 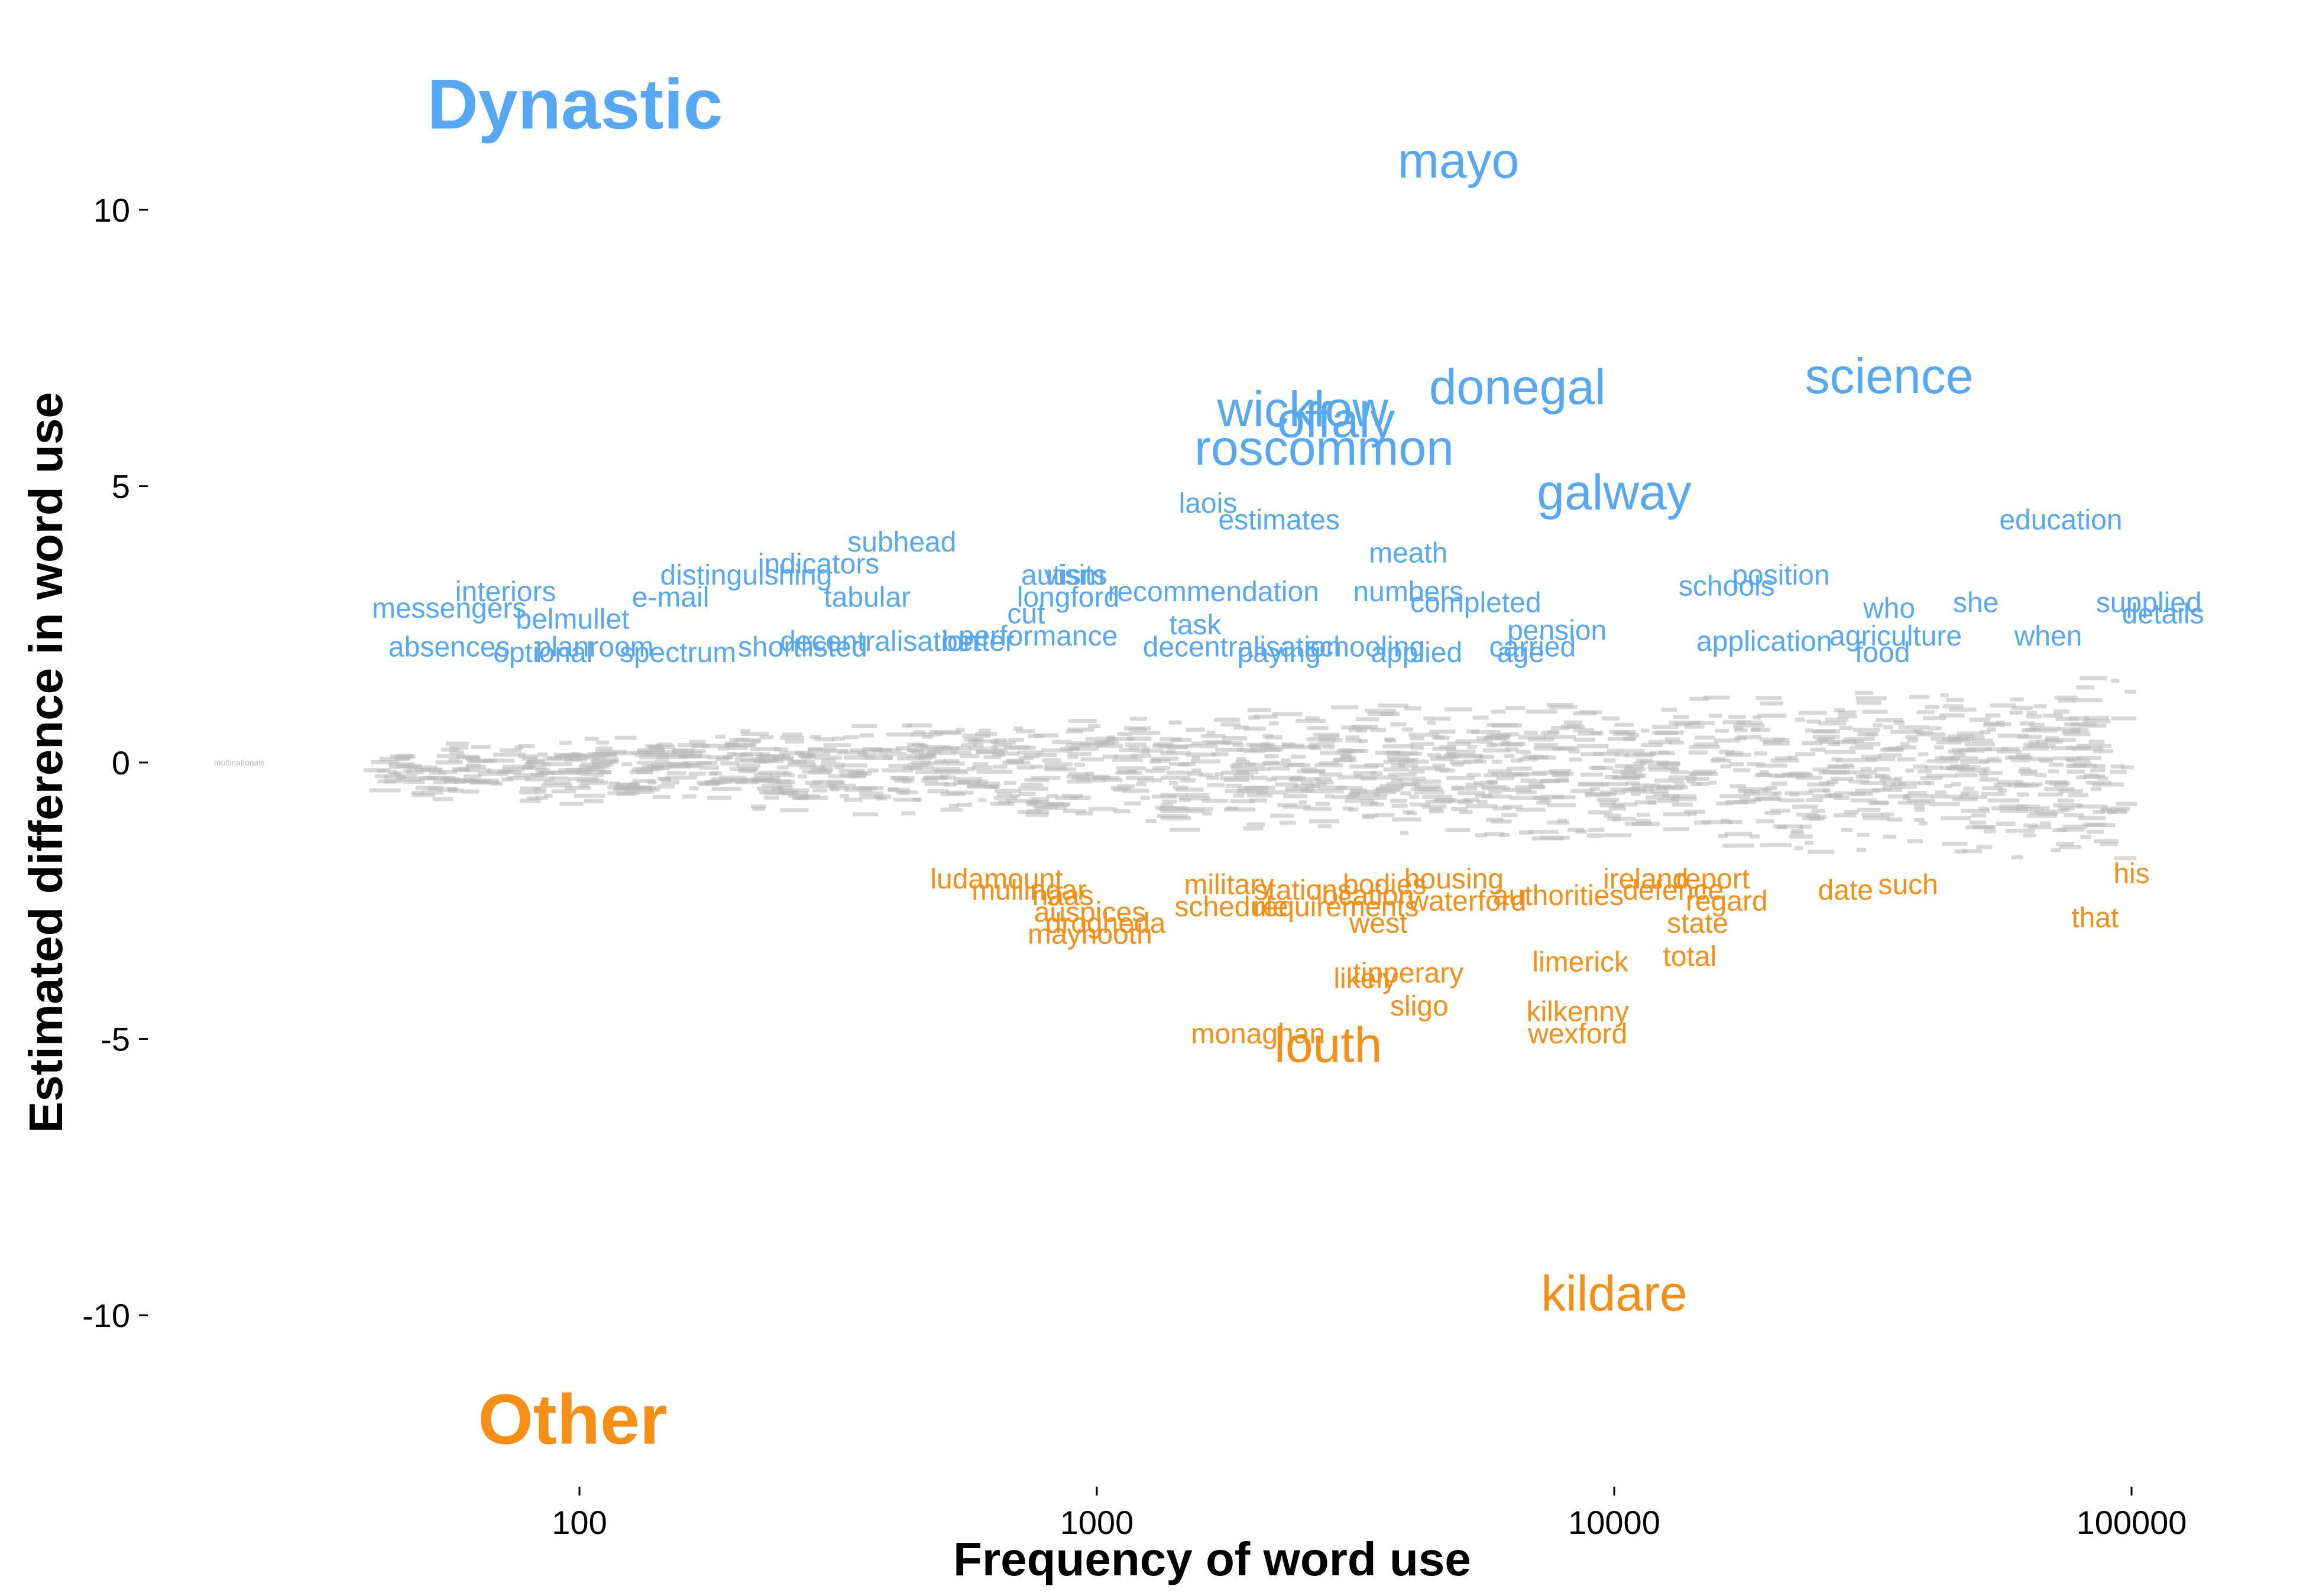 What do you see at coordinates (1324, 447) in the screenshot?
I see `word-label: roscommon` at bounding box center [1324, 447].